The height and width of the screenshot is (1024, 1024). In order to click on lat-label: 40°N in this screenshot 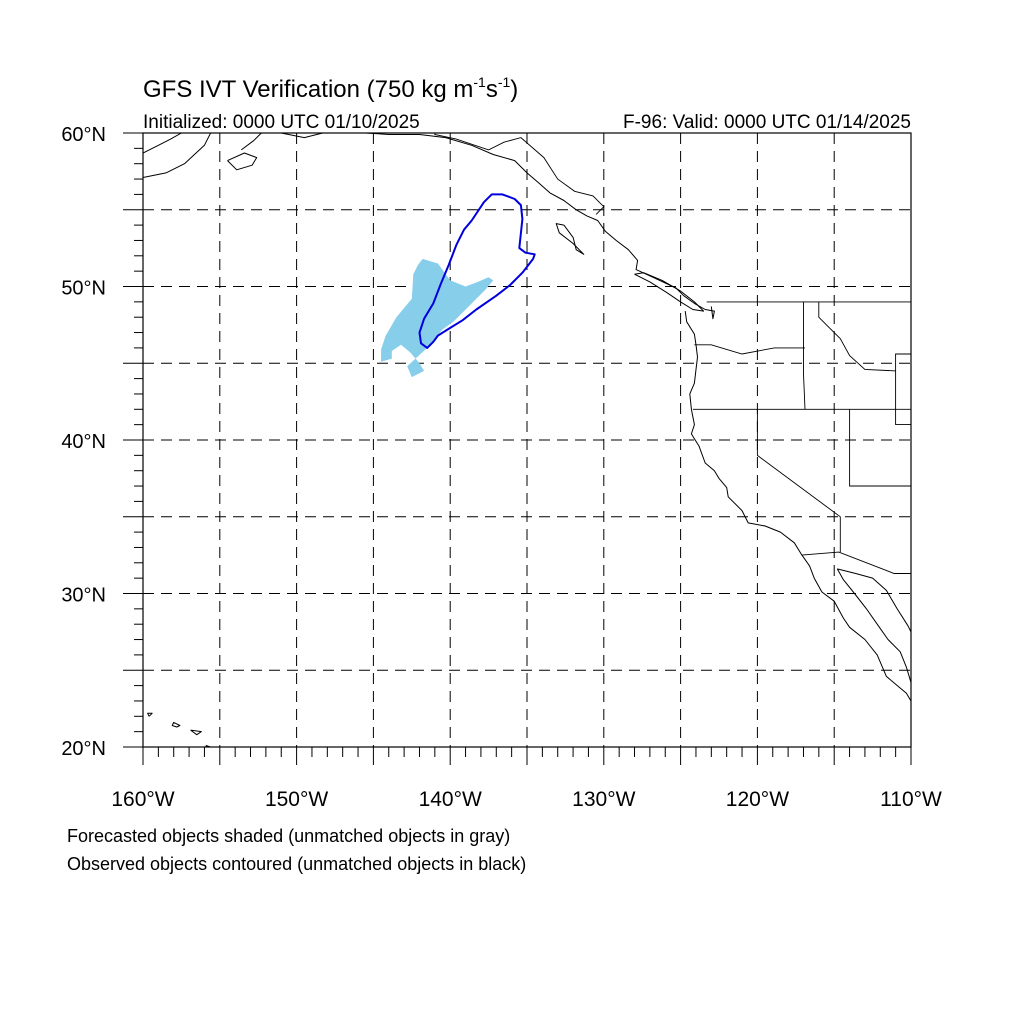, I will do `click(83, 442)`.